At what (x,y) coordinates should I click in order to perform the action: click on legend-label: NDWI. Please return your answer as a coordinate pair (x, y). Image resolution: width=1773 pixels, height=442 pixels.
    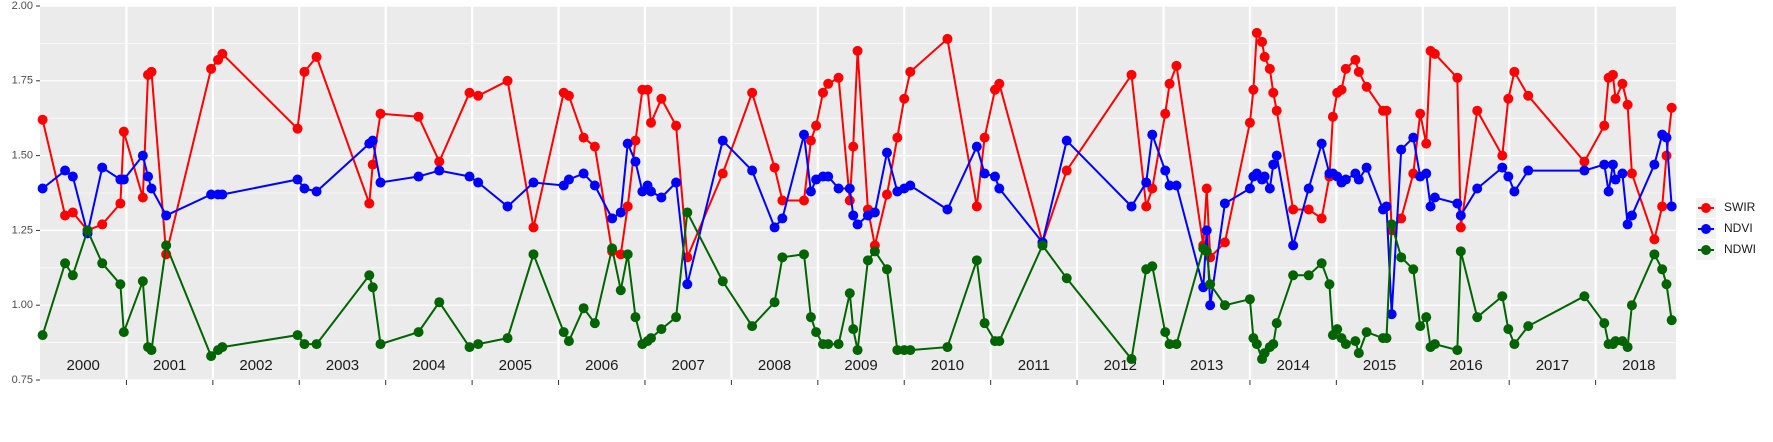
    Looking at the image, I should click on (1740, 249).